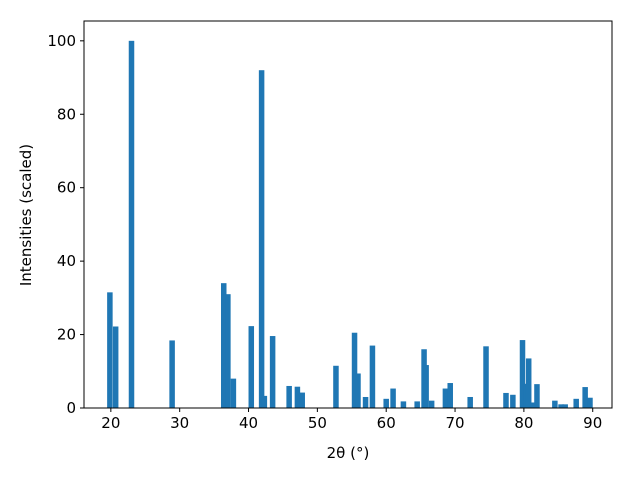  I want to click on y-tick-label: 100, so click(61, 41).